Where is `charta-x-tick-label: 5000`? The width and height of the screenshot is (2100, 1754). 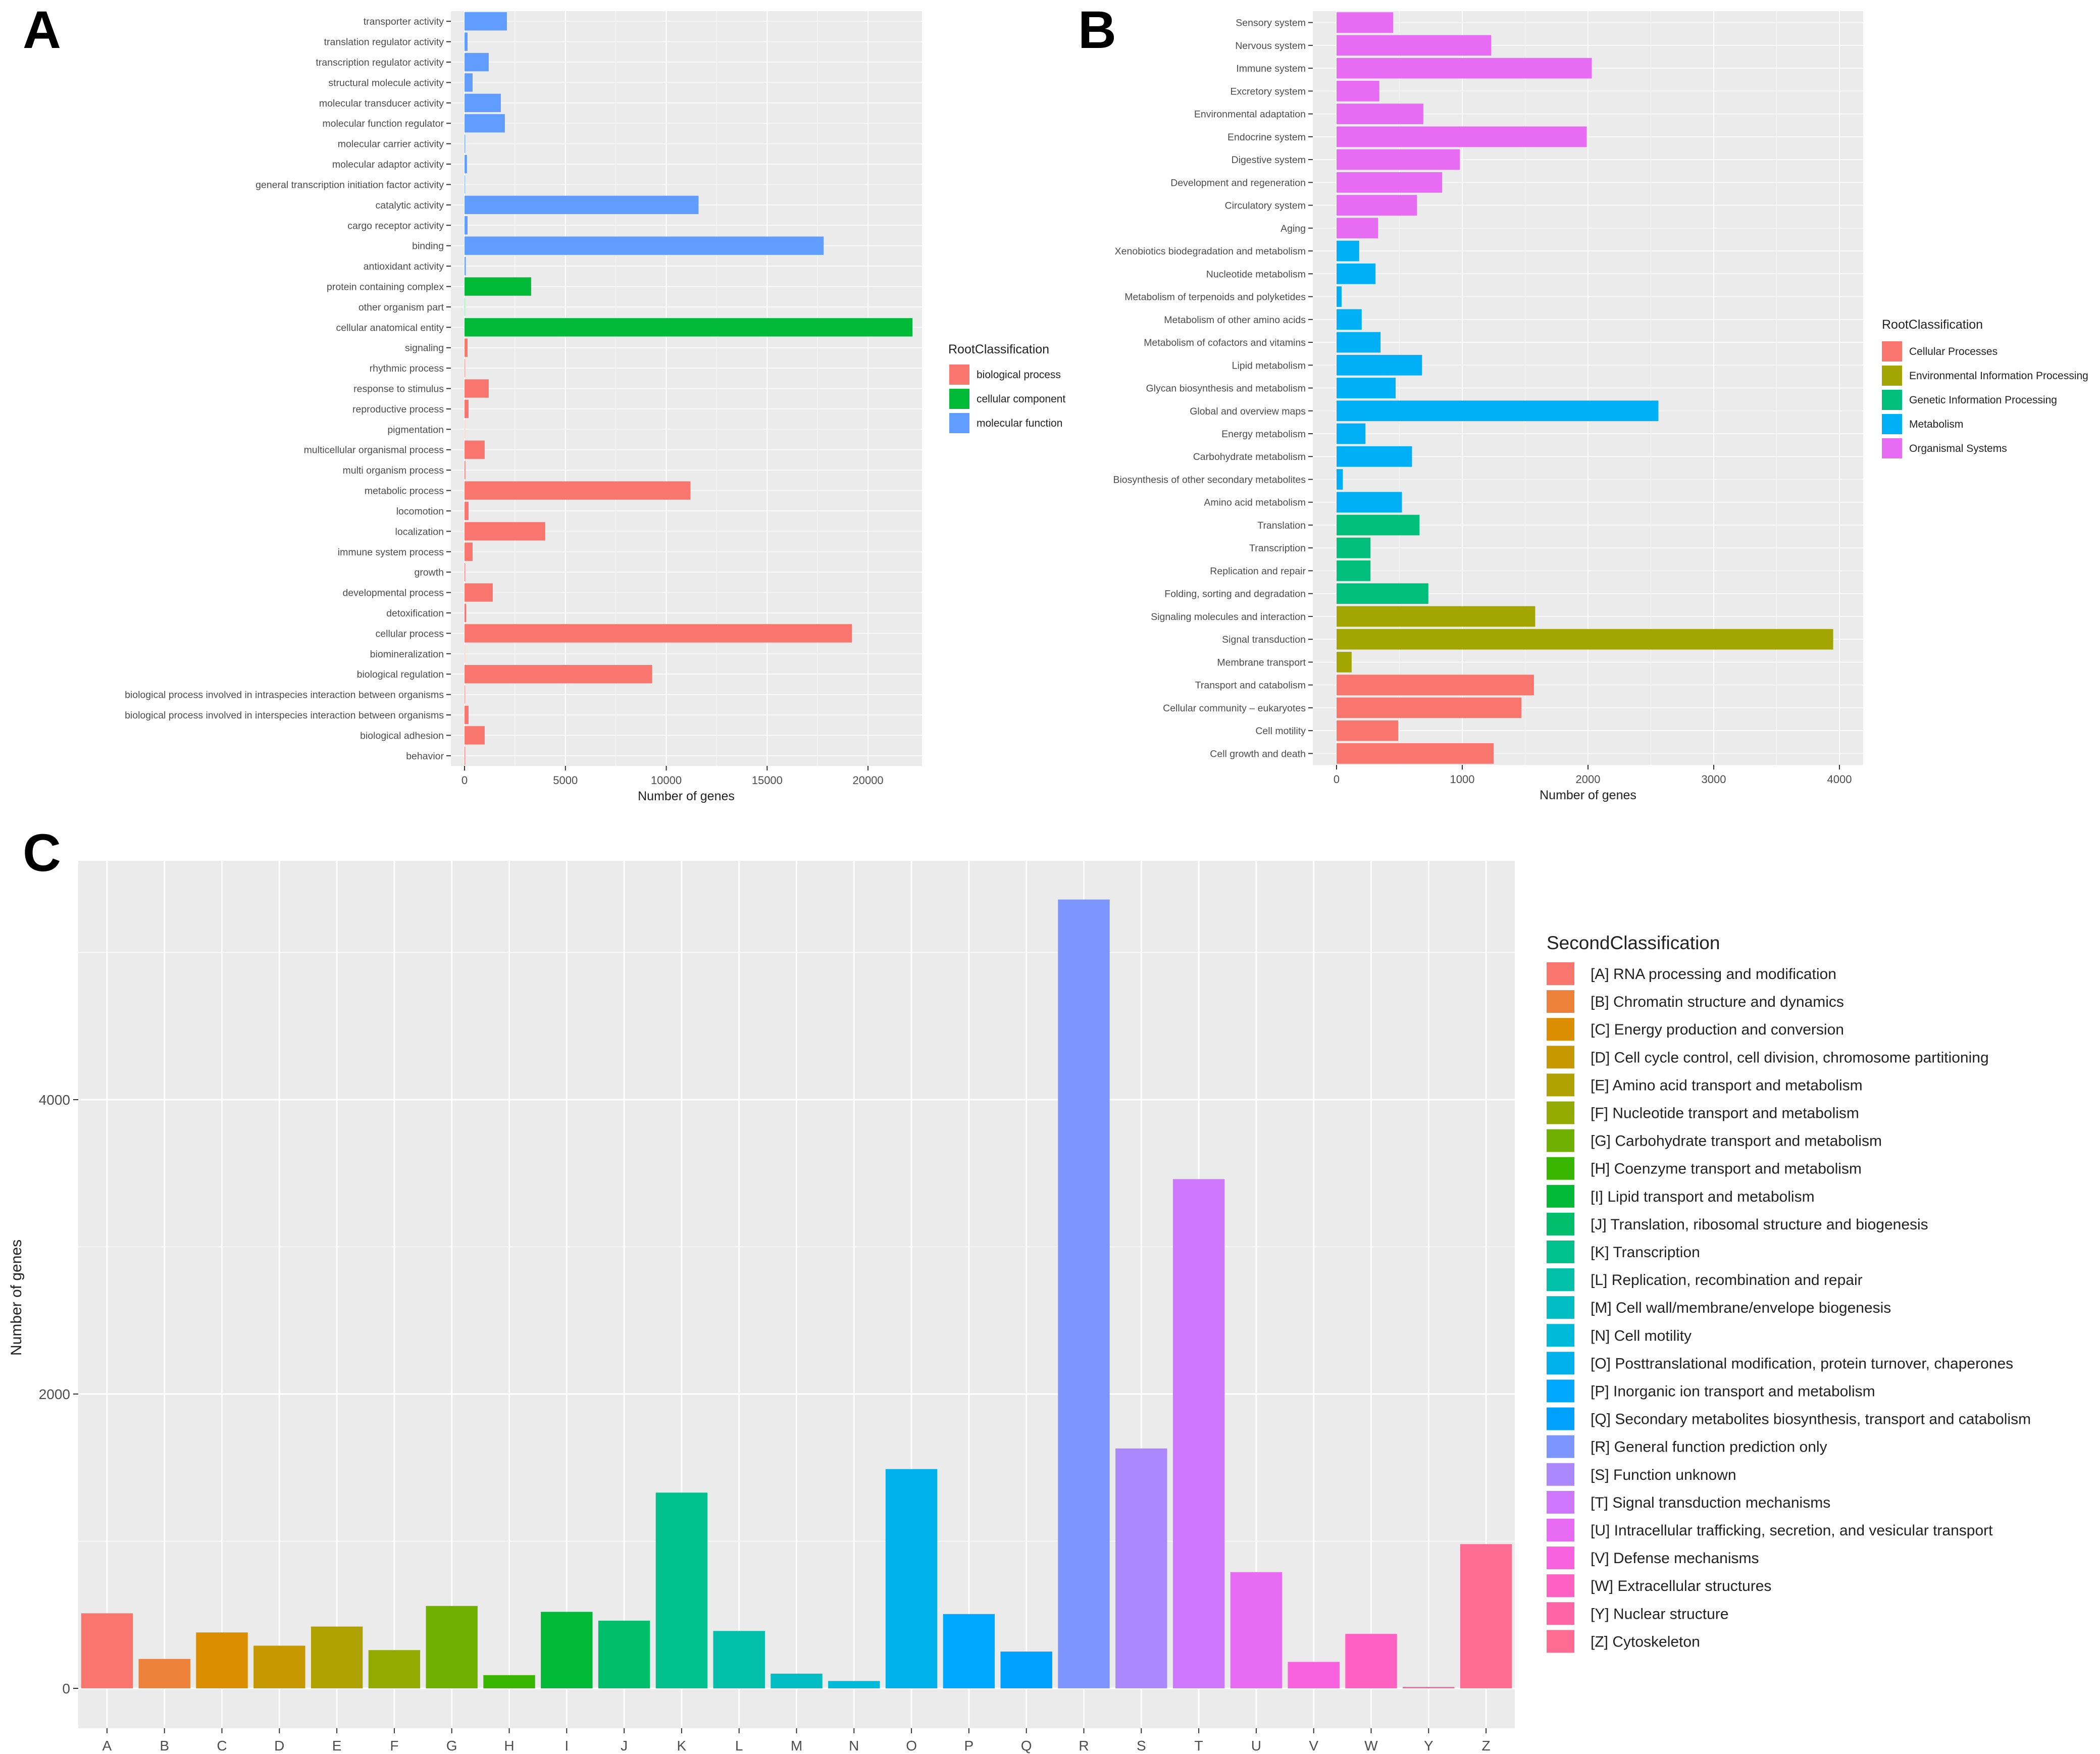
charta-x-tick-label: 5000 is located at coordinates (565, 780).